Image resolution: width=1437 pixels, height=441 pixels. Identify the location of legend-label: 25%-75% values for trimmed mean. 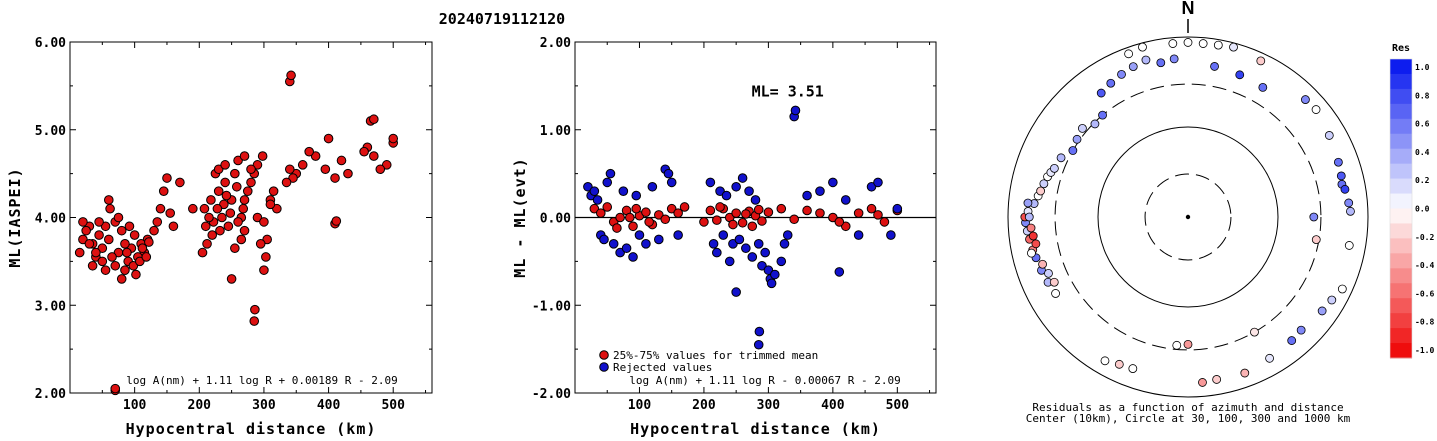
(715, 355).